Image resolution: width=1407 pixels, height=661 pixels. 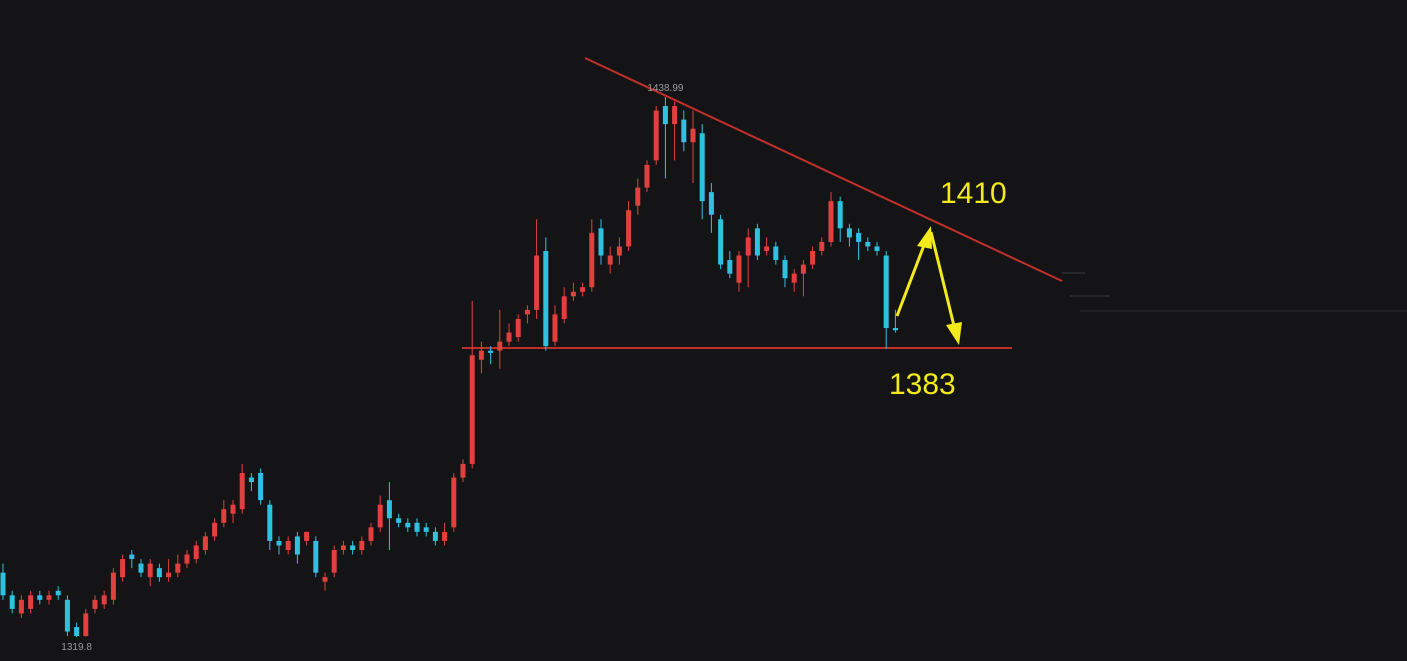 What do you see at coordinates (973, 193) in the screenshot?
I see `target-label: 1410` at bounding box center [973, 193].